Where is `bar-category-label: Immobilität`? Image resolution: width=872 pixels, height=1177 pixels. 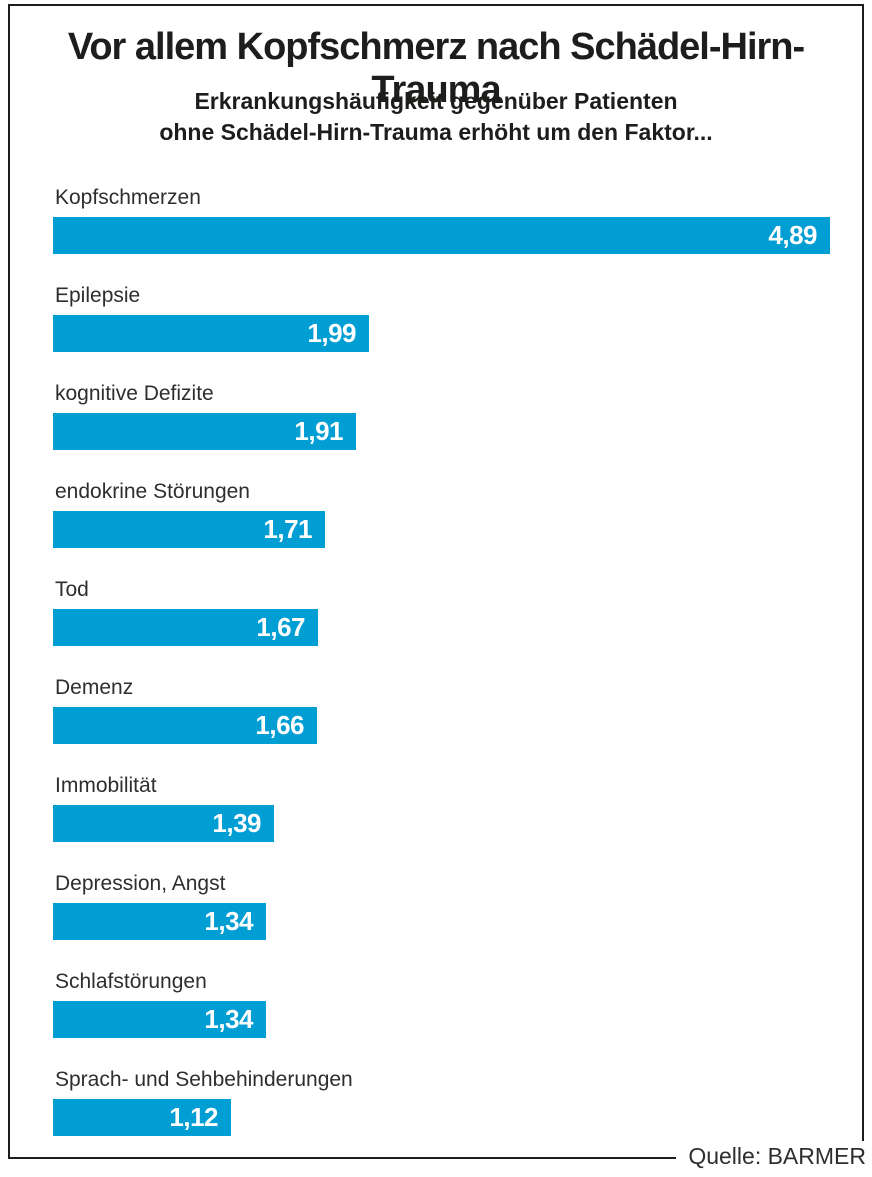 bar-category-label: Immobilität is located at coordinates (106, 785).